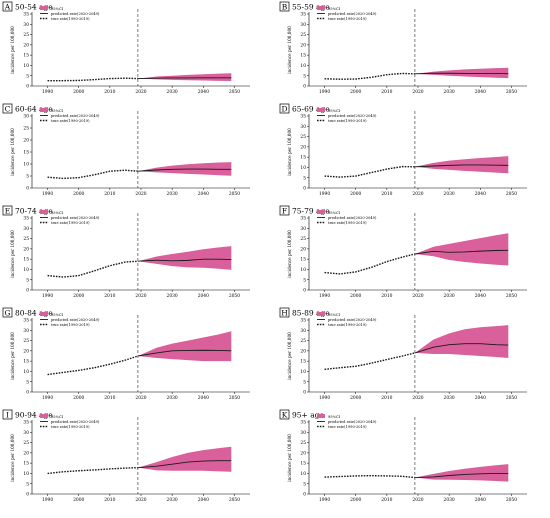 This screenshot has width=550, height=518. I want to click on panel-title: 95+ age, so click(308, 415).